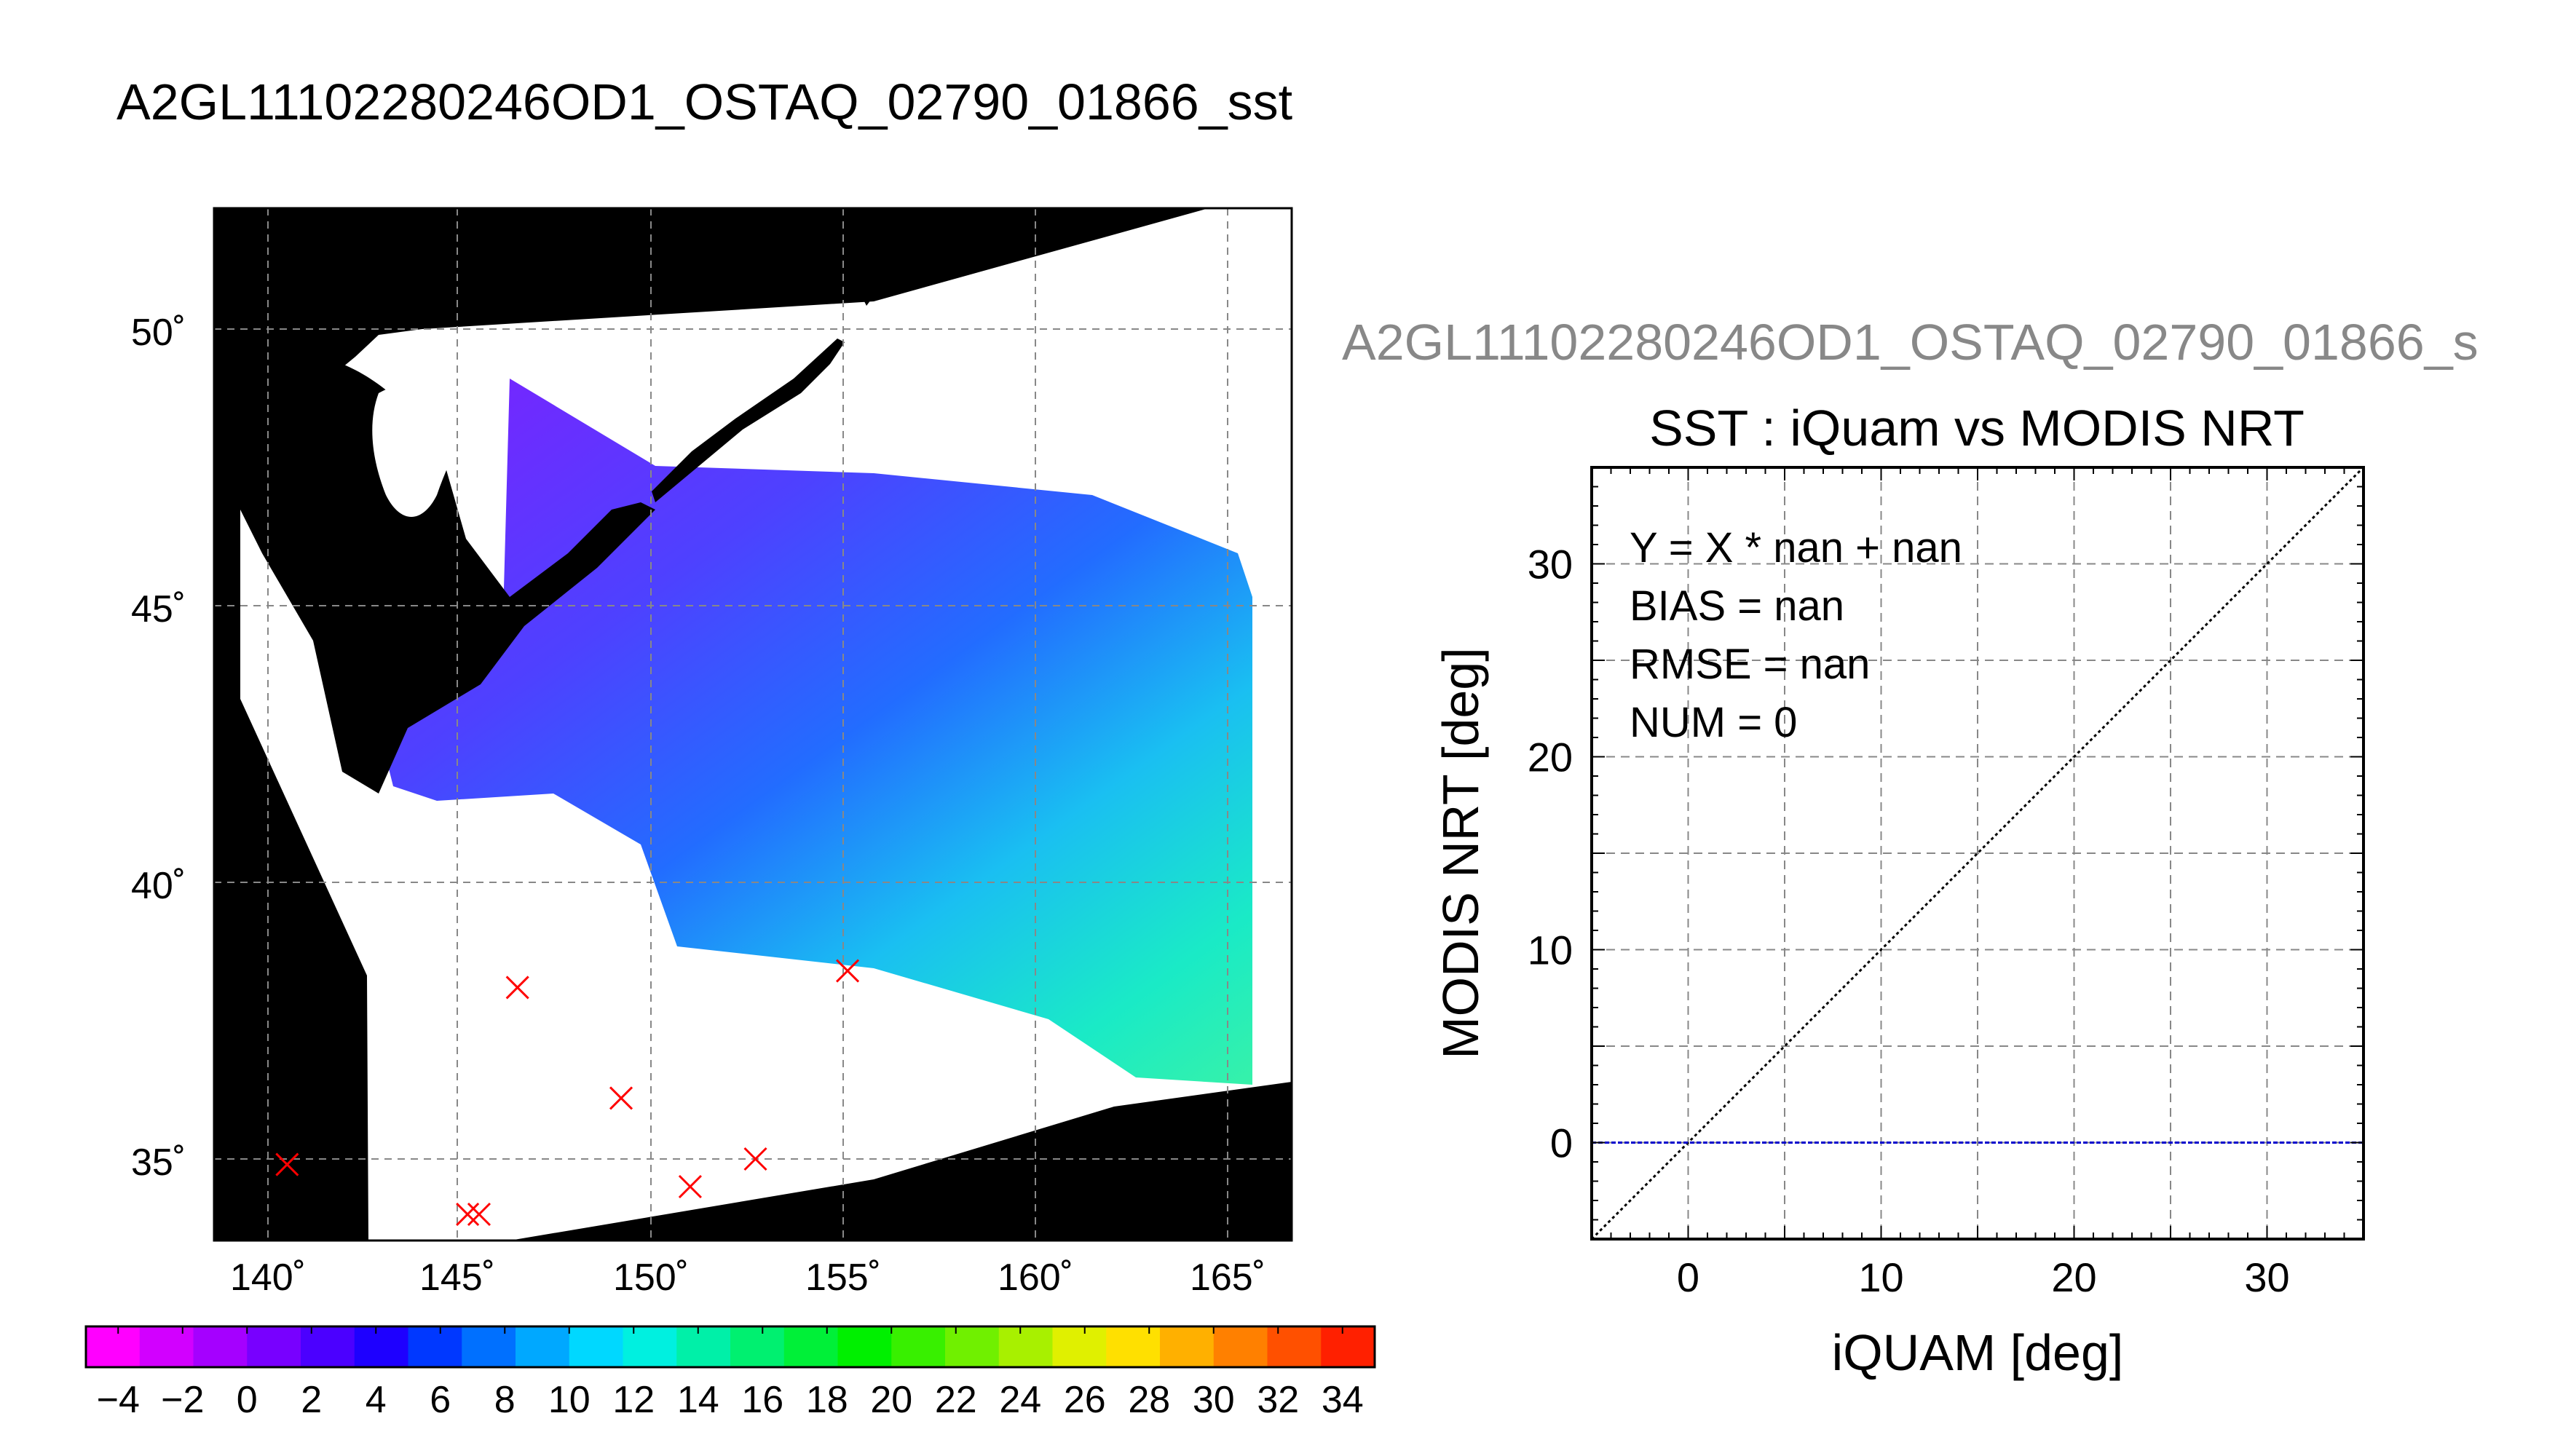 This screenshot has height=1456, width=2555. I want to click on colorbar-tick-label: 18, so click(827, 1400).